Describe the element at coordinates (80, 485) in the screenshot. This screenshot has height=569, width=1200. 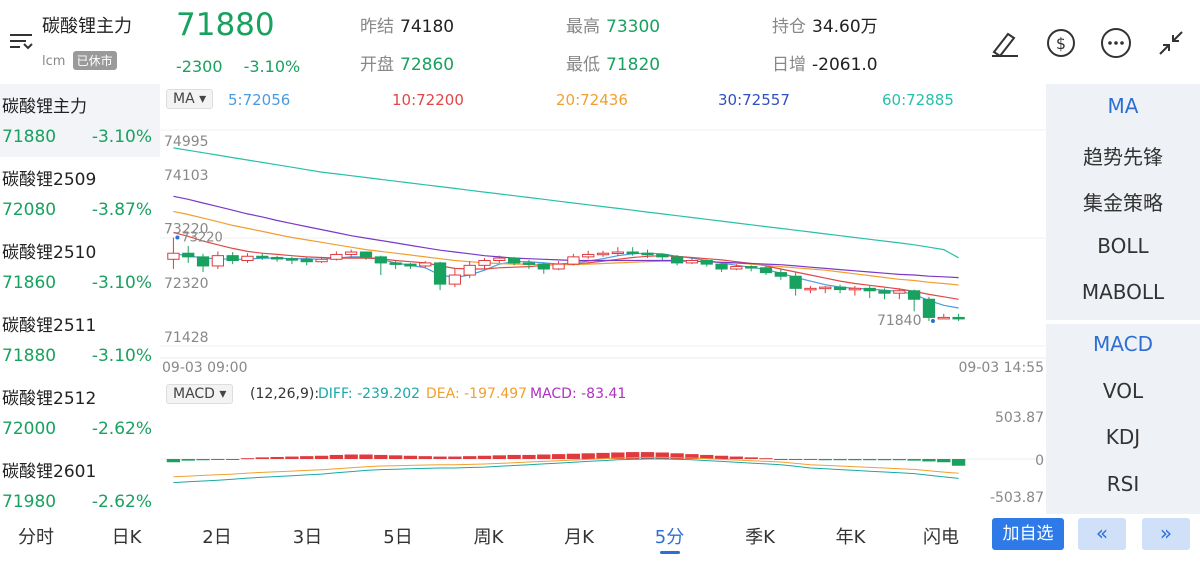
I see `contract-item: 碳酸锂2601 71980 -2.62%` at that location.